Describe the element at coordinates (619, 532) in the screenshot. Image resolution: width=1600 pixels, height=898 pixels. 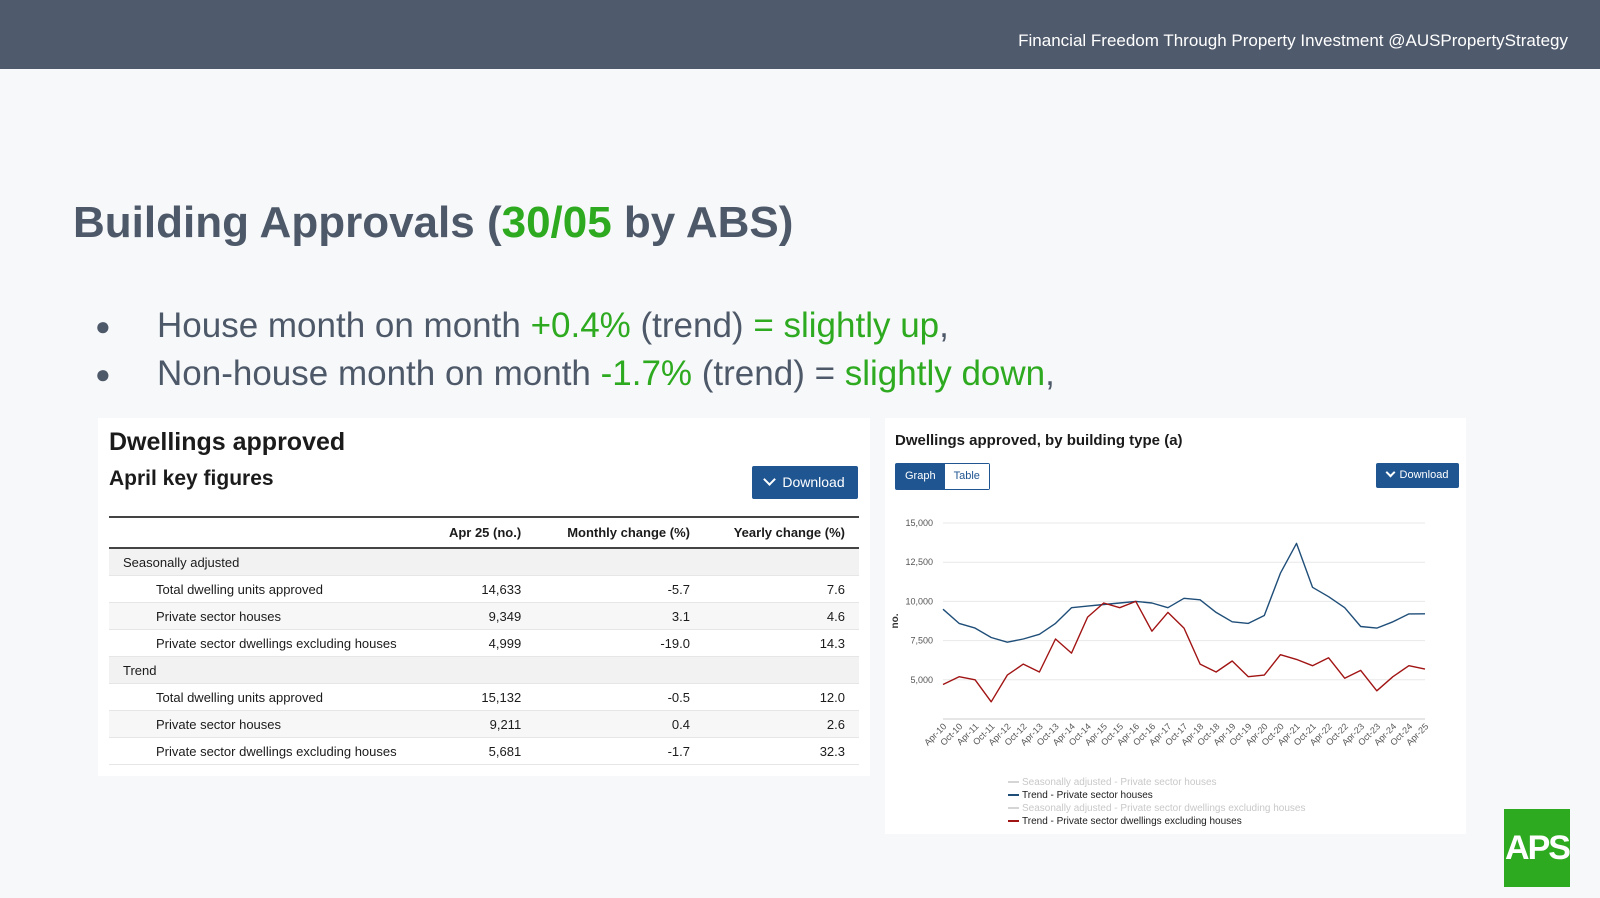
I see `column-header: Monthly change (%)` at that location.